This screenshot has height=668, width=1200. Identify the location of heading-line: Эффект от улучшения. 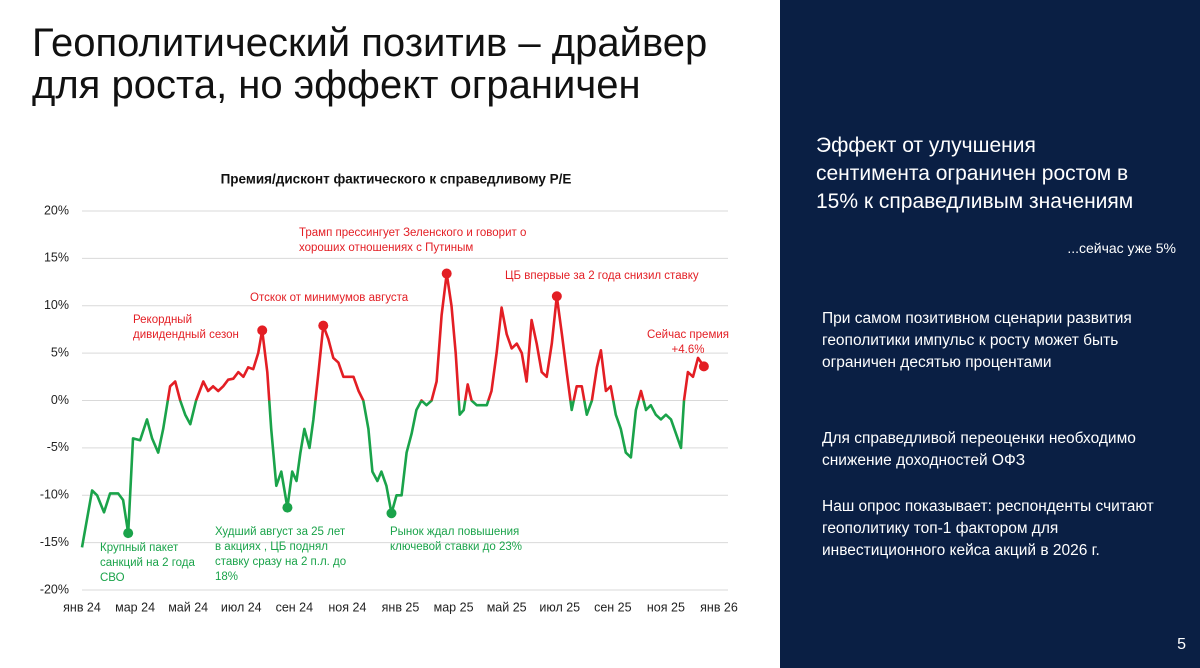
(926, 145).